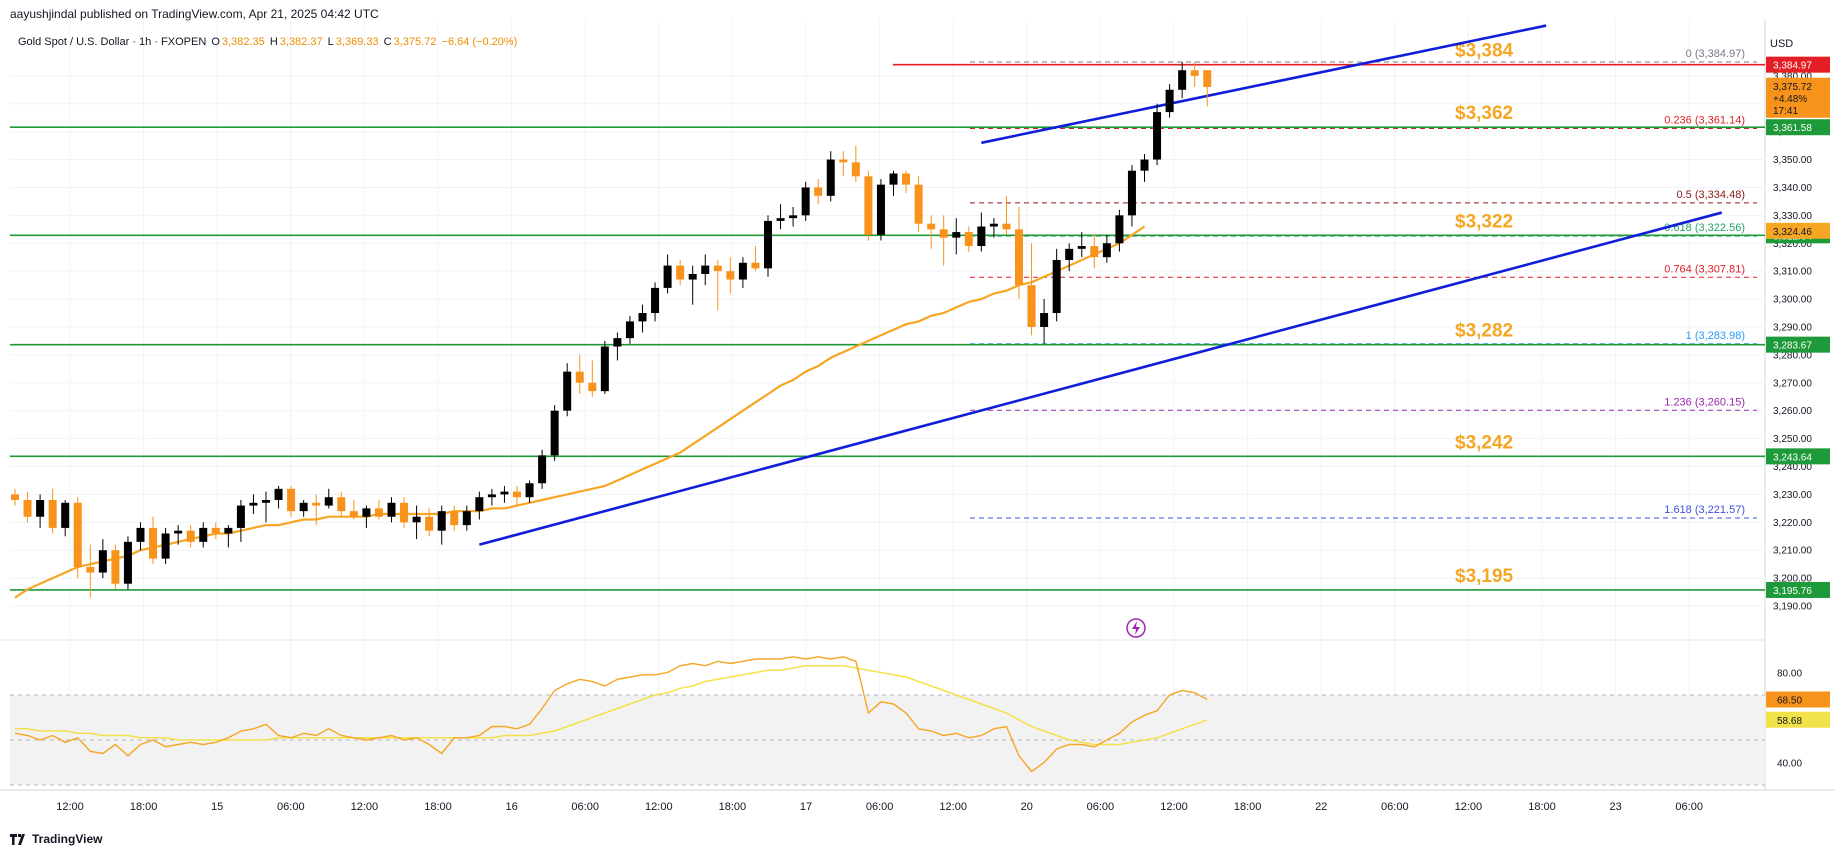  Describe the element at coordinates (1792, 188) in the screenshot. I see `y-tick-label: 3,340.00` at that location.